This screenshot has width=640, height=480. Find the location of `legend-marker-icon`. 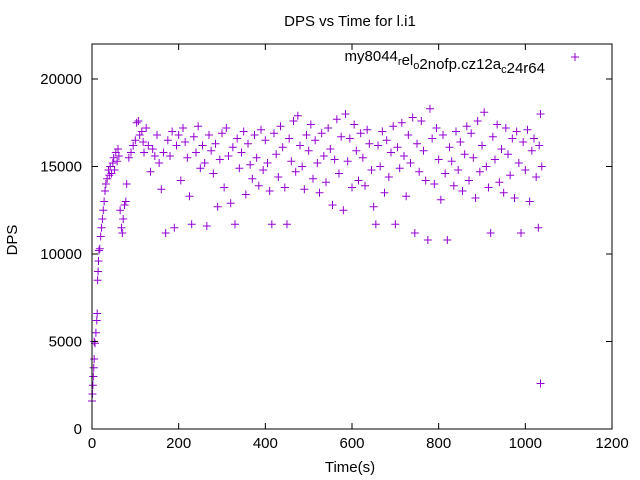

legend-marker-icon is located at coordinates (575, 57).